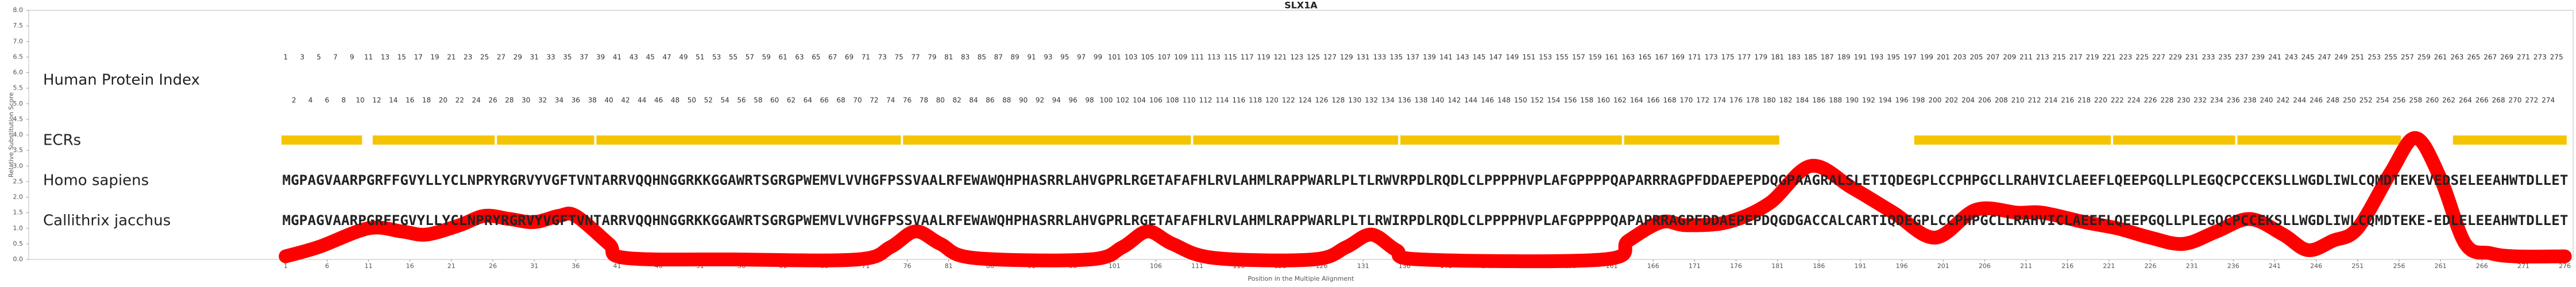 Image resolution: width=2576 pixels, height=287 pixels. What do you see at coordinates (1197, 57) in the screenshot?
I see `protein-index: 111` at bounding box center [1197, 57].